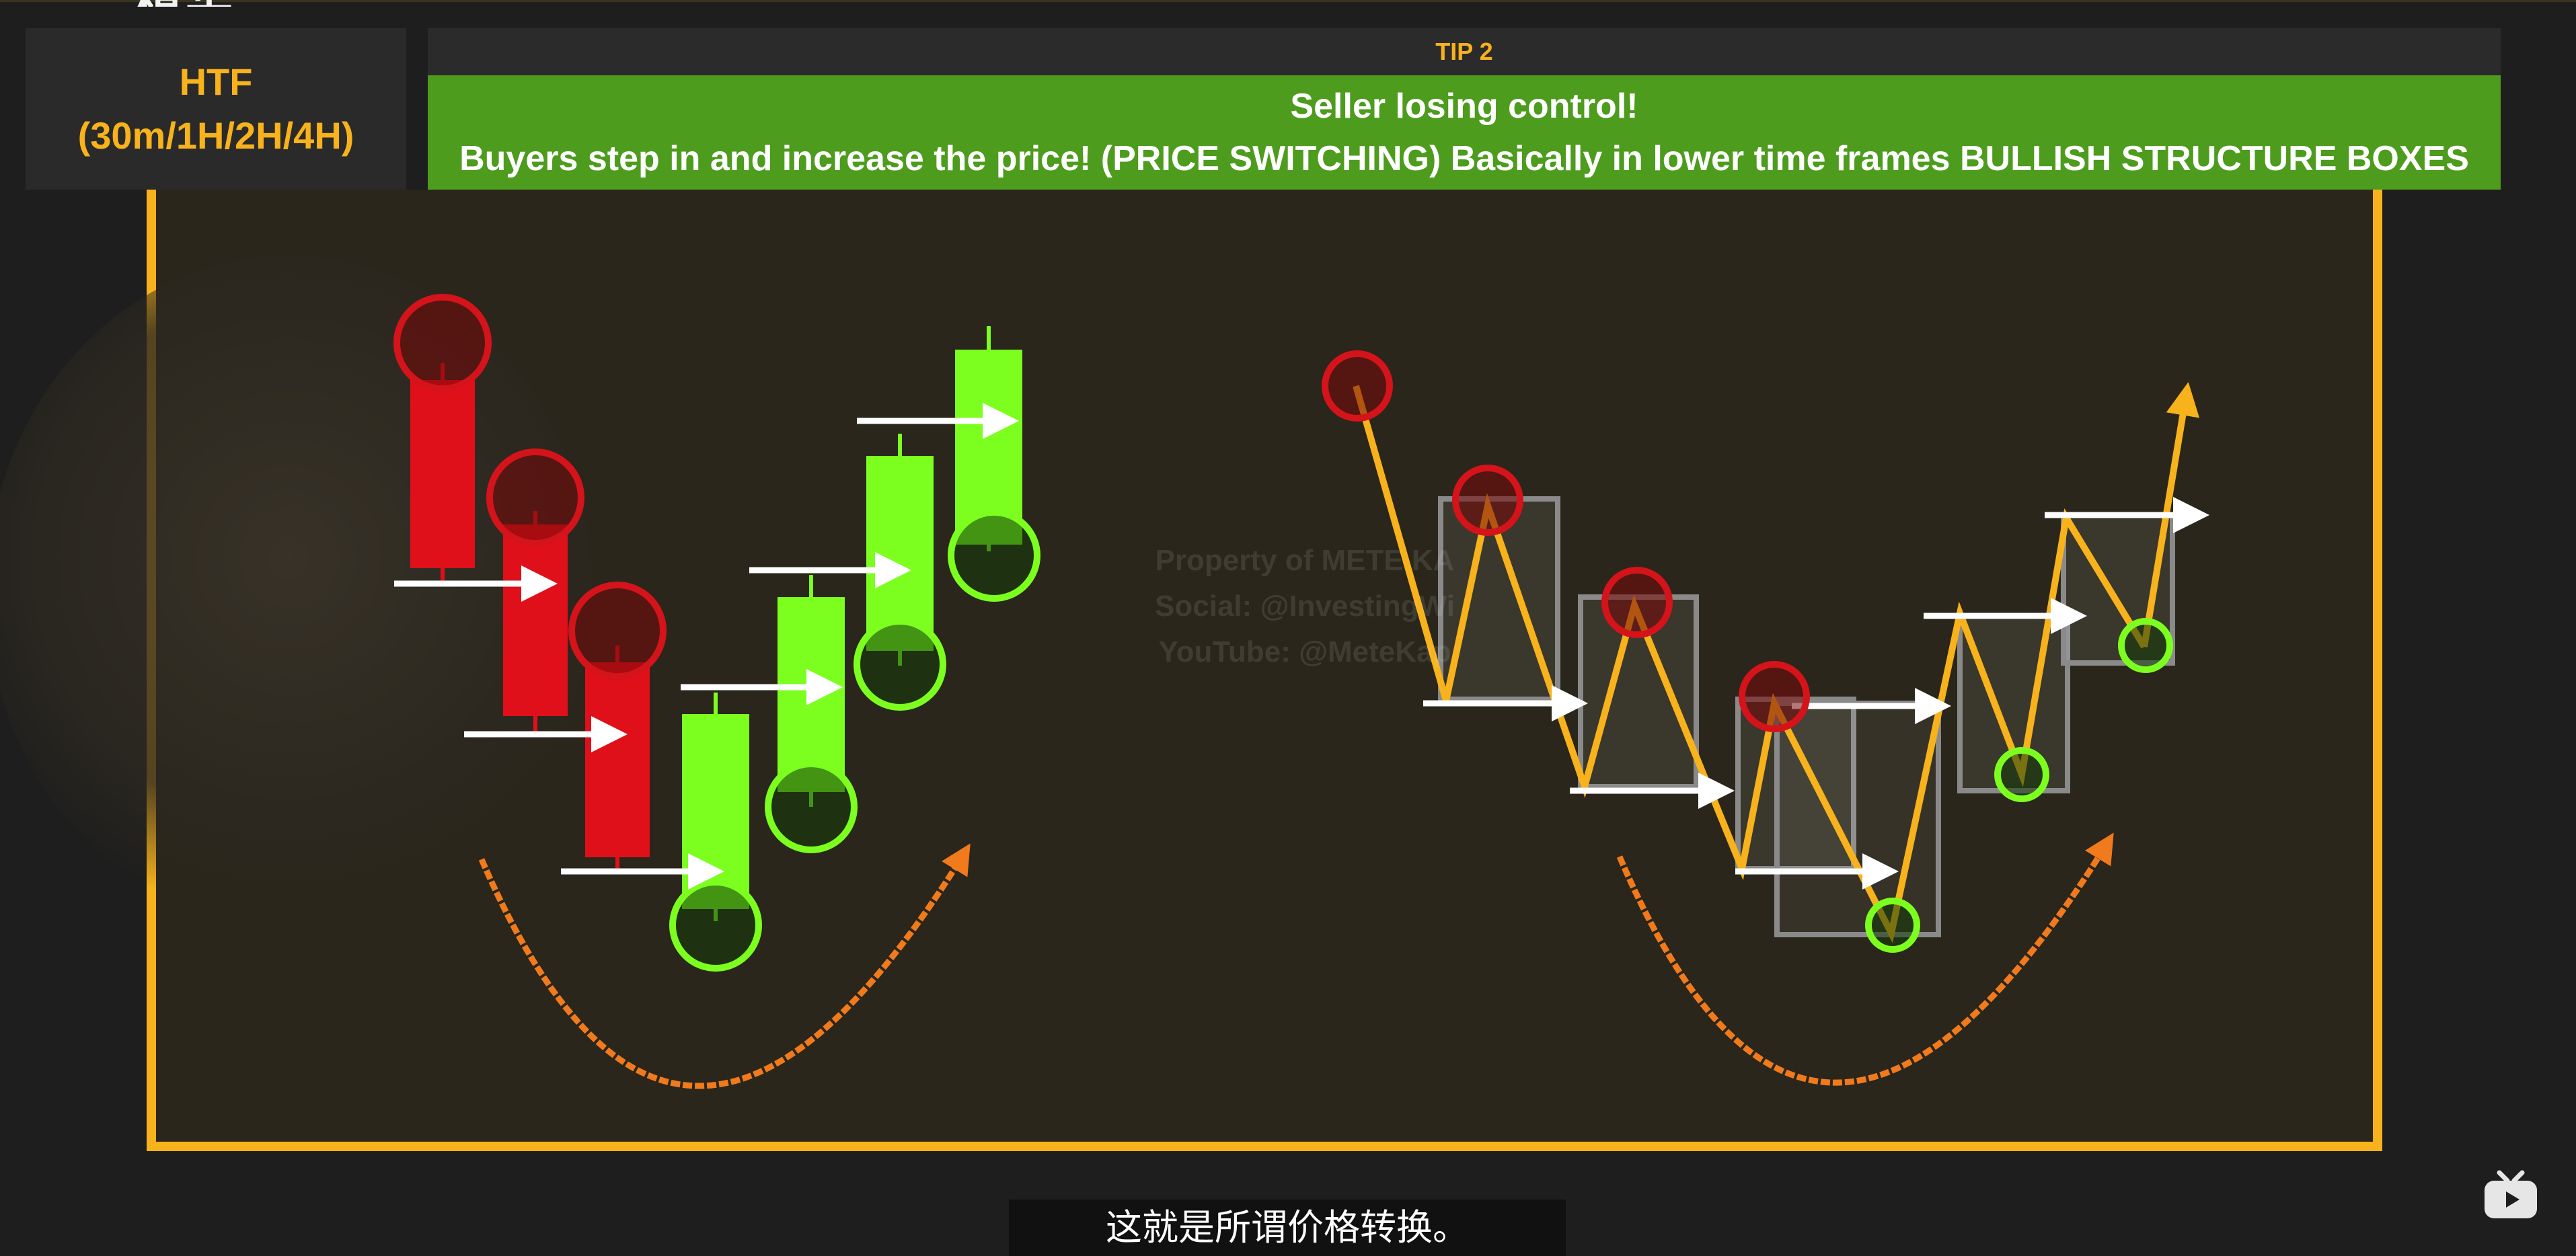  What do you see at coordinates (216, 109) in the screenshot?
I see `htf-timeframe-label: HTF (30m/1H/2H/4H)` at bounding box center [216, 109].